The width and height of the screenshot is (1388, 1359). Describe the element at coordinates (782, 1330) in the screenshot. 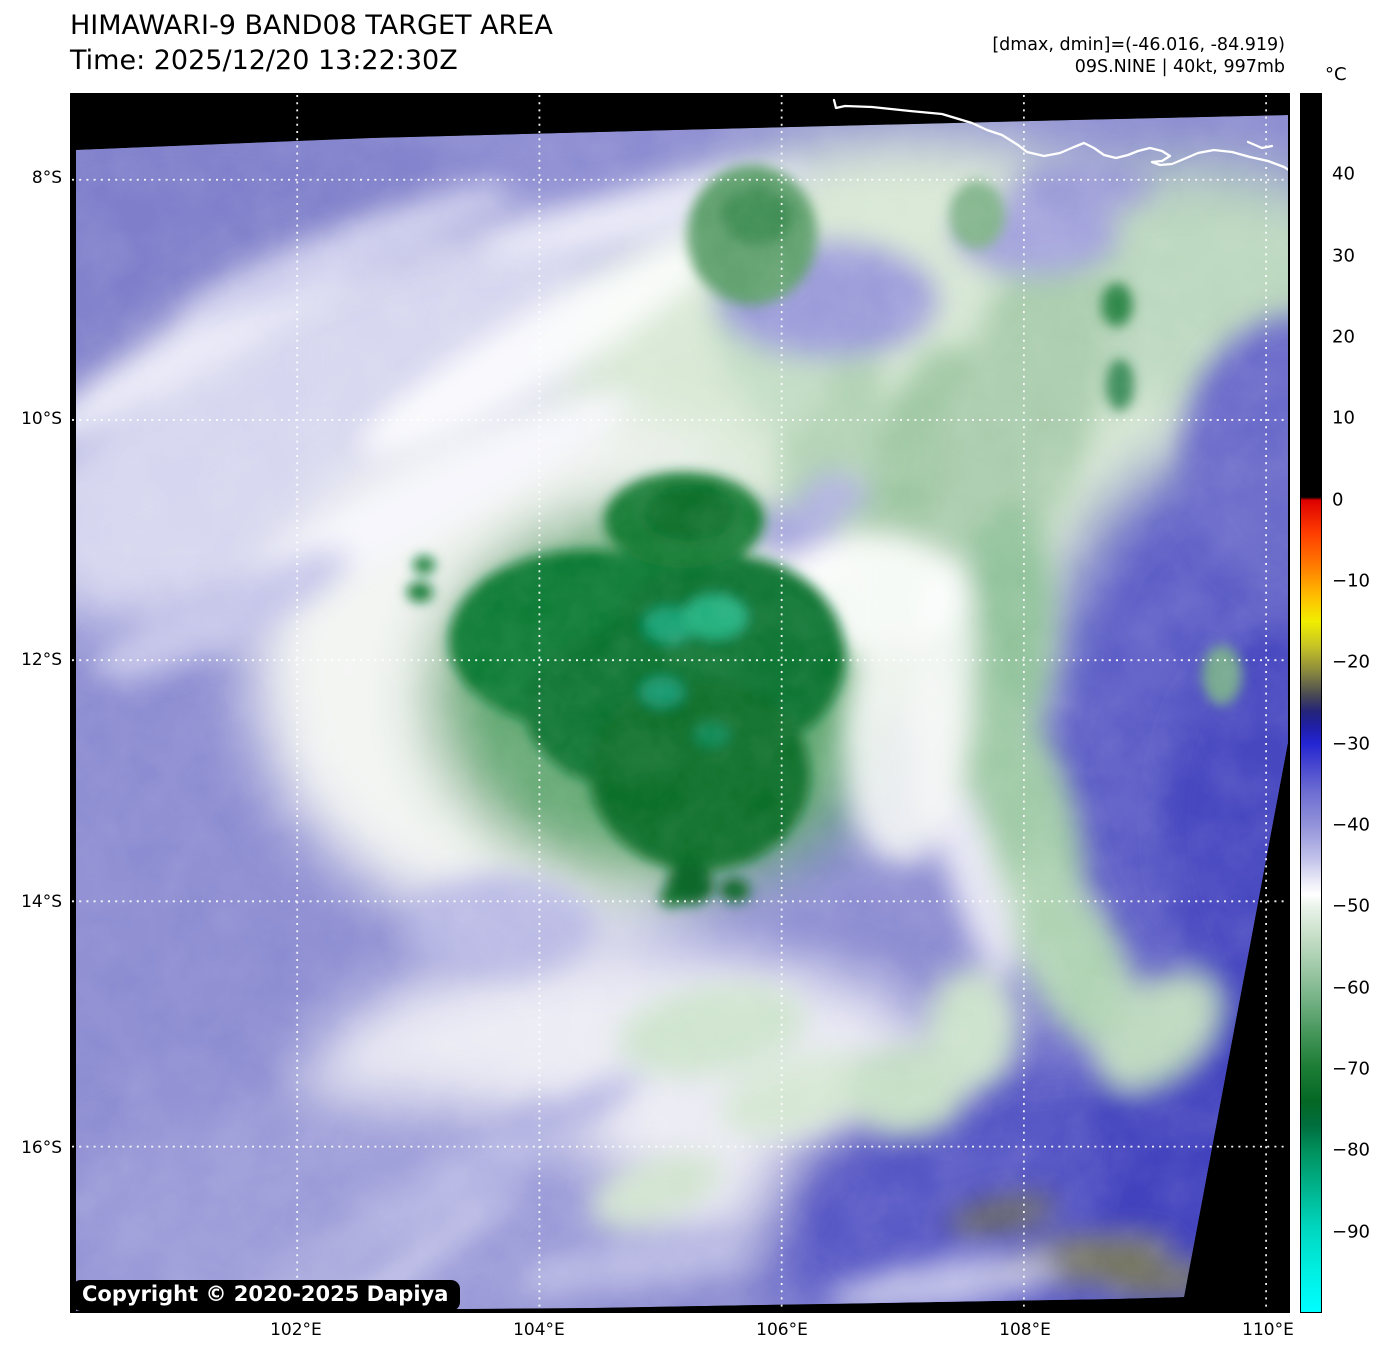

I see `lon-tick-label: 106°E` at that location.